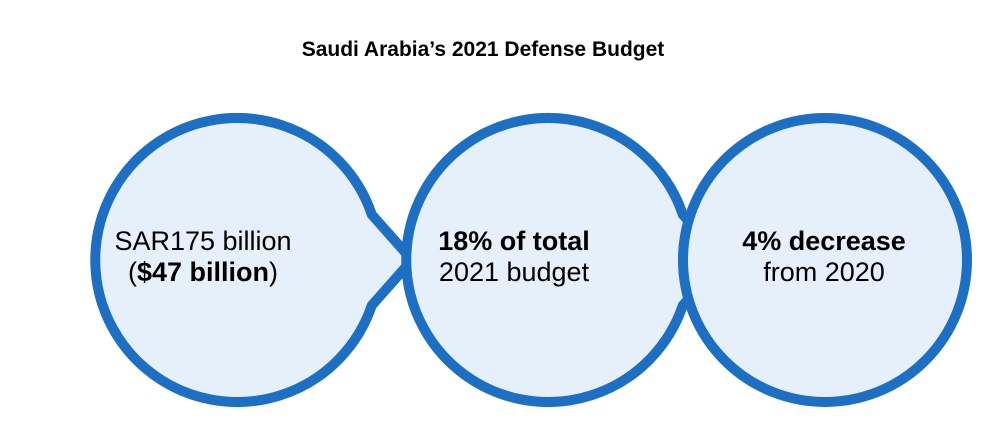  I want to click on circle-3-line-2: from 2020, so click(824, 272).